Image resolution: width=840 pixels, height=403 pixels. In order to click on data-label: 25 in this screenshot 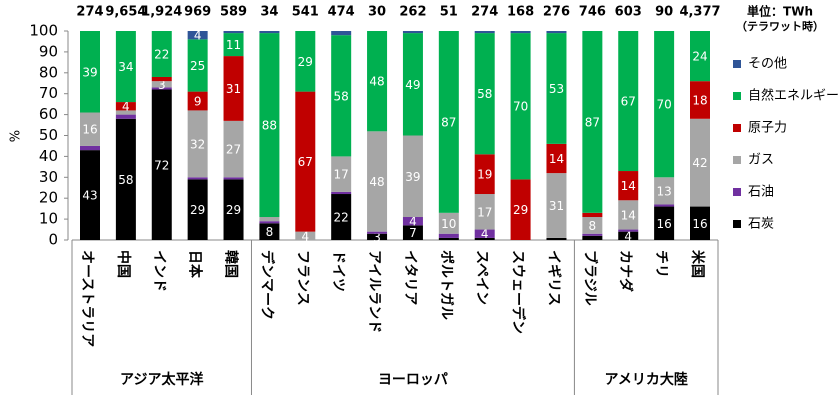, I will do `click(197, 66)`.